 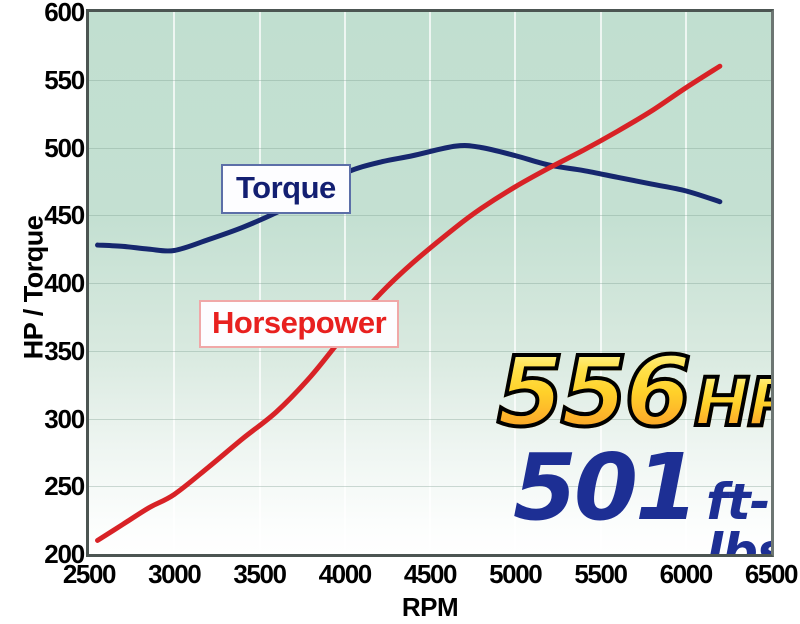 What do you see at coordinates (731, 403) in the screenshot?
I see `callout-hp-unit: HP` at bounding box center [731, 403].